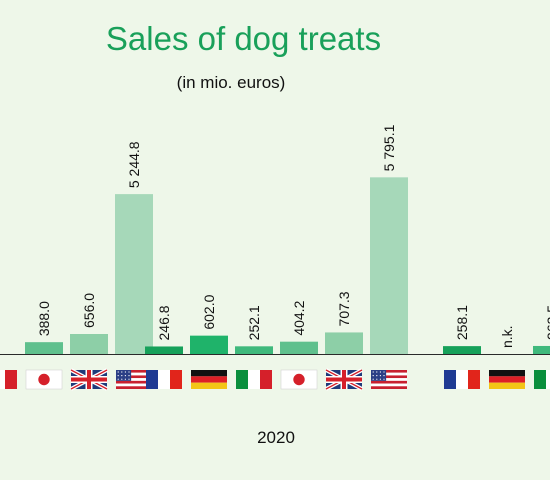 The width and height of the screenshot is (550, 480). What do you see at coordinates (44, 318) in the screenshot?
I see `data-label-g0-japan: 388.0` at bounding box center [44, 318].